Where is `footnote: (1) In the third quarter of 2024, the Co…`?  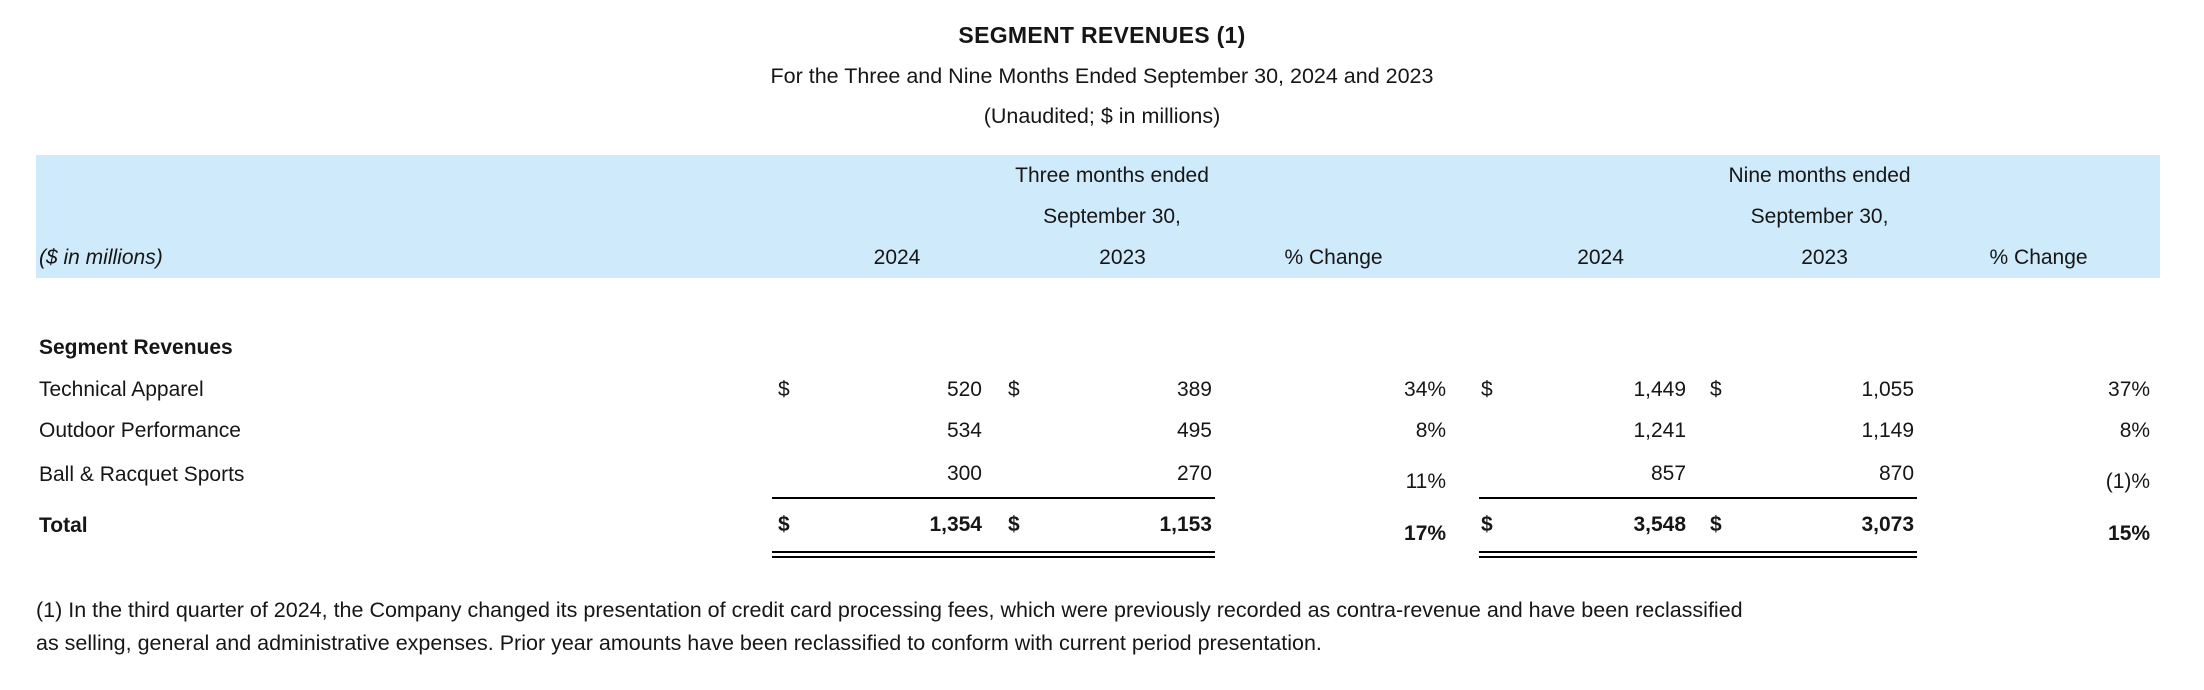 footnote: (1) In the third quarter of 2024, the Co… is located at coordinates (1098, 627).